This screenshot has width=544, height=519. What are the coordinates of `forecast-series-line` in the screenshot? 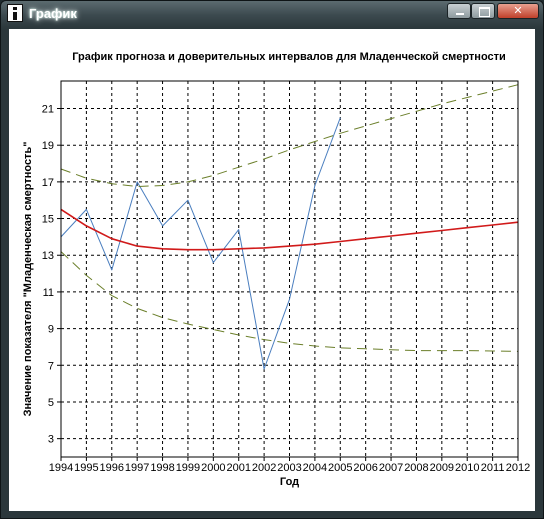 It's located at (289, 229).